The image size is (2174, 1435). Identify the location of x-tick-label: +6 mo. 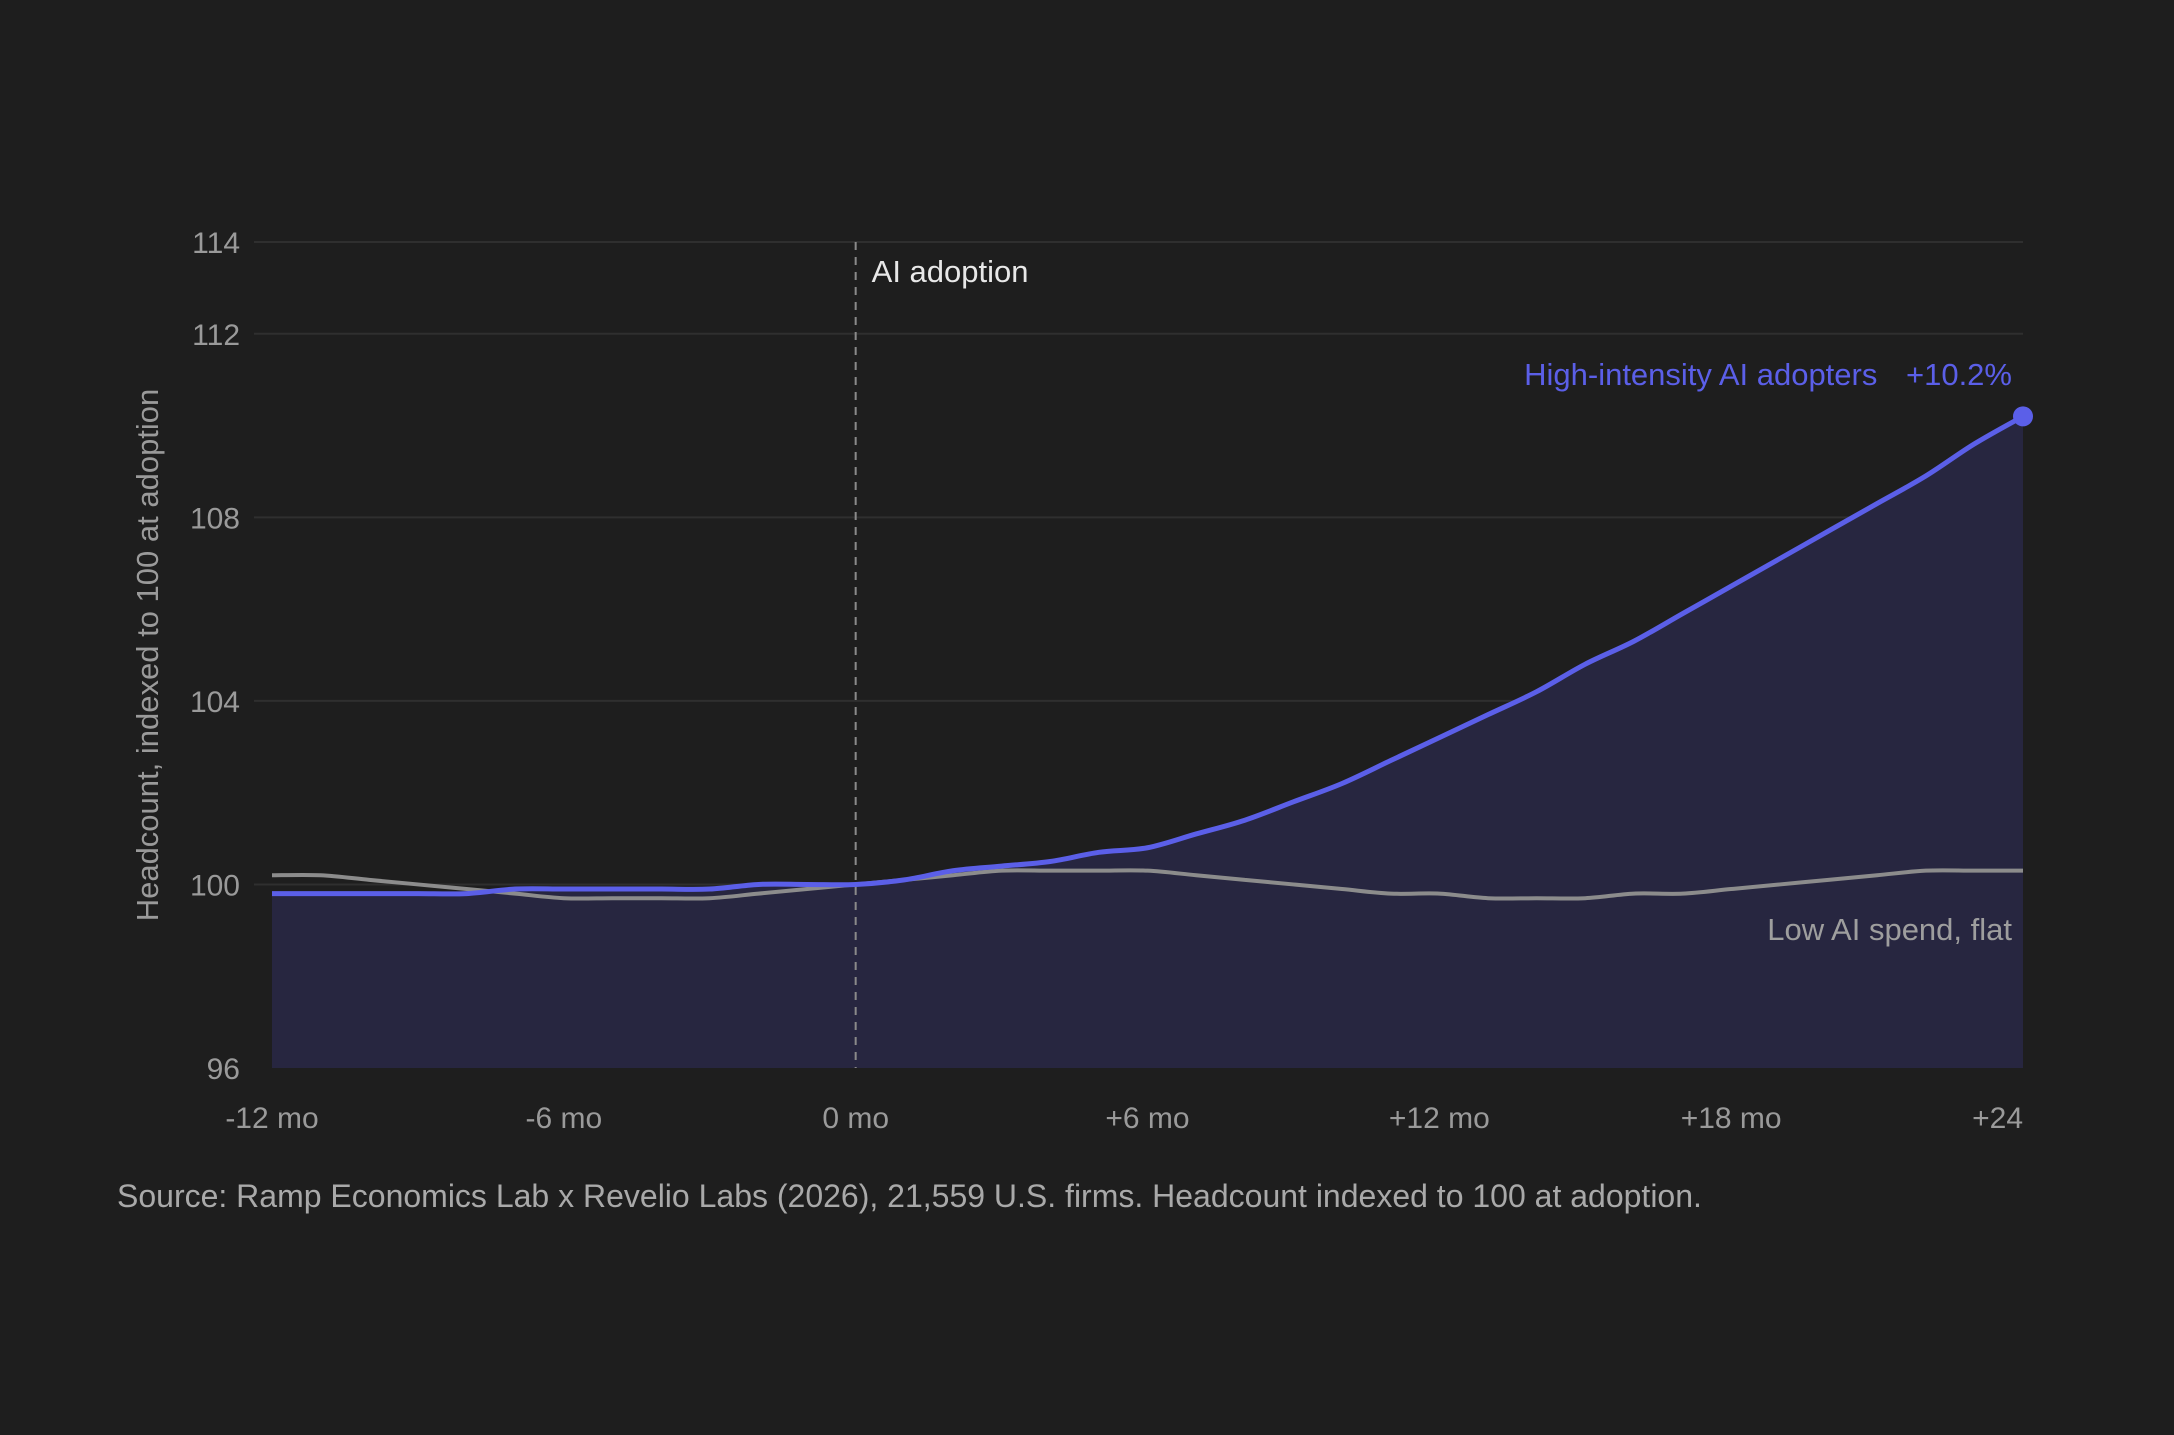
(1147, 1118).